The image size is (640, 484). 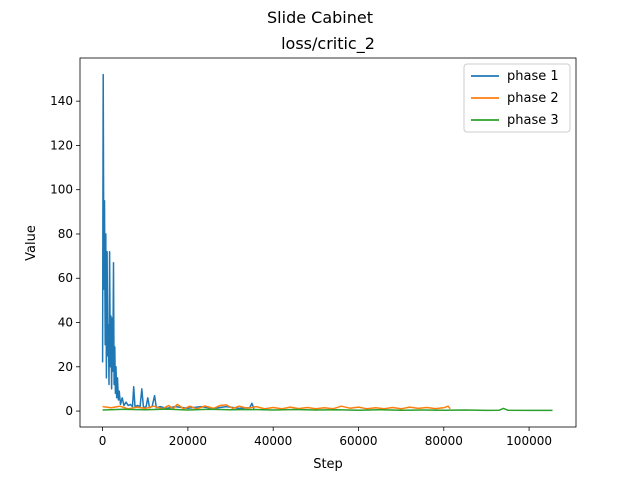 I want to click on legend-label-phase-2: phase 2, so click(x=533, y=98).